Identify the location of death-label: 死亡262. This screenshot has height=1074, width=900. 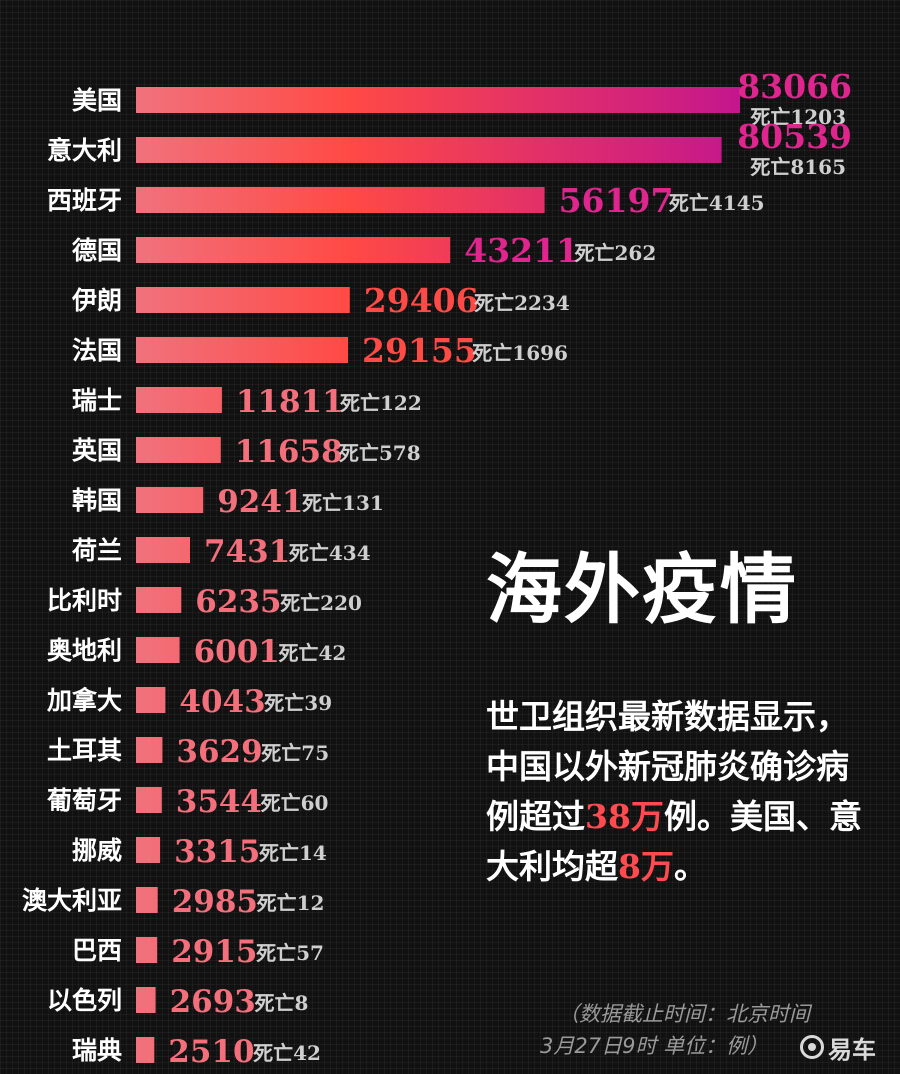
(616, 253).